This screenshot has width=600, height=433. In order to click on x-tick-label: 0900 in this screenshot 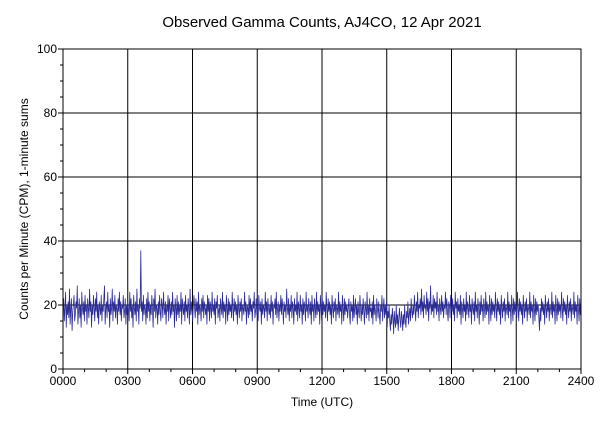, I will do `click(257, 381)`.